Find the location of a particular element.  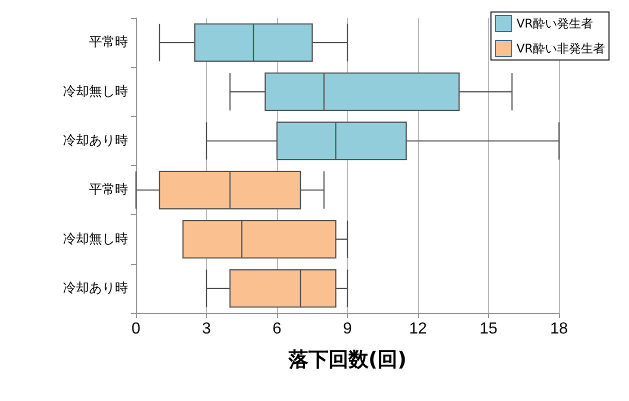

x-tick-label: 6 is located at coordinates (277, 329).